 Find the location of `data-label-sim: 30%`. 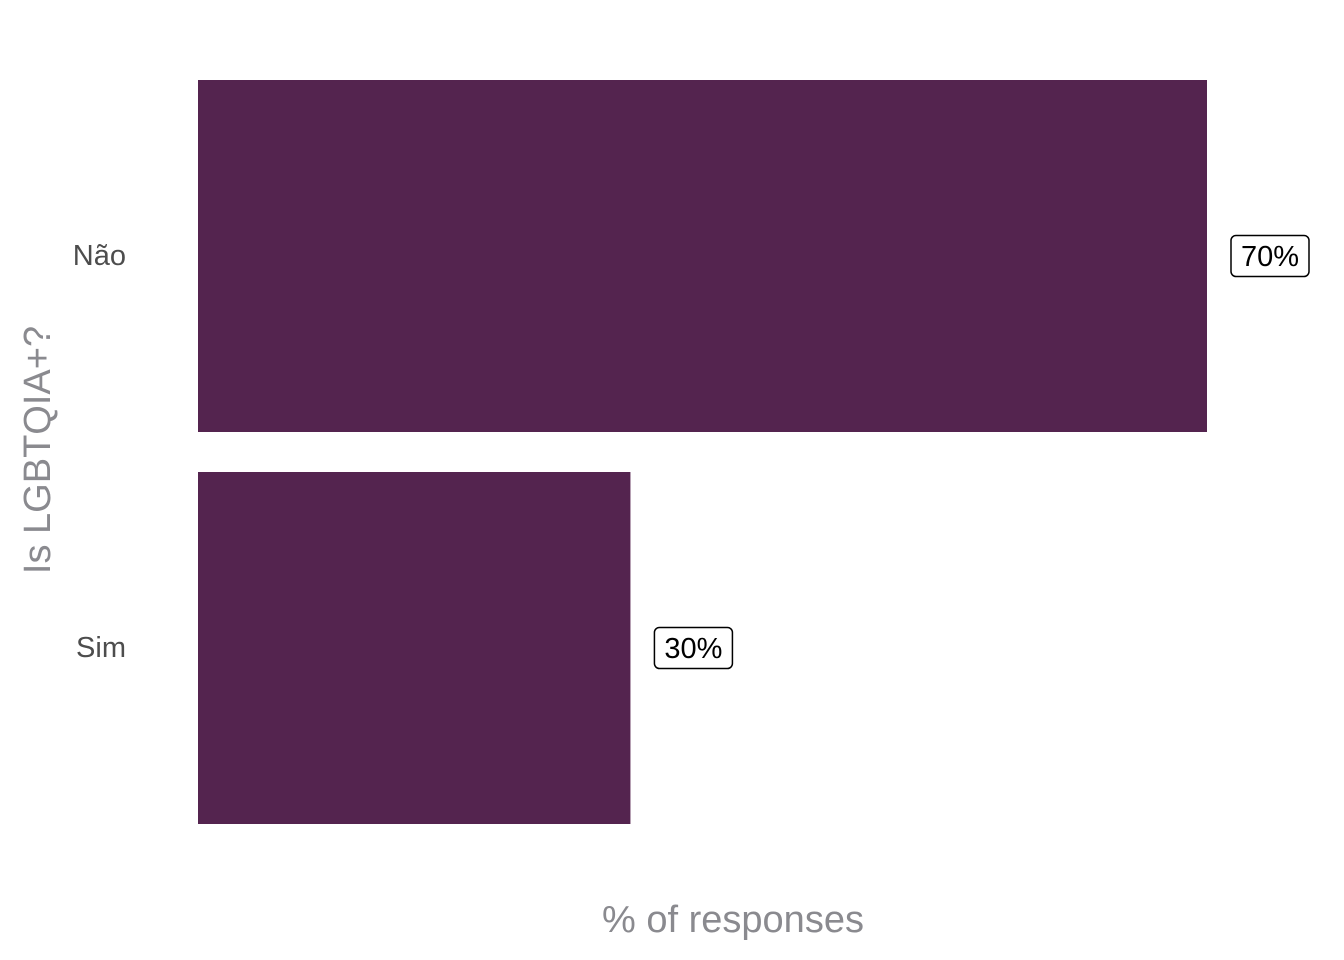

data-label-sim: 30% is located at coordinates (693, 648).